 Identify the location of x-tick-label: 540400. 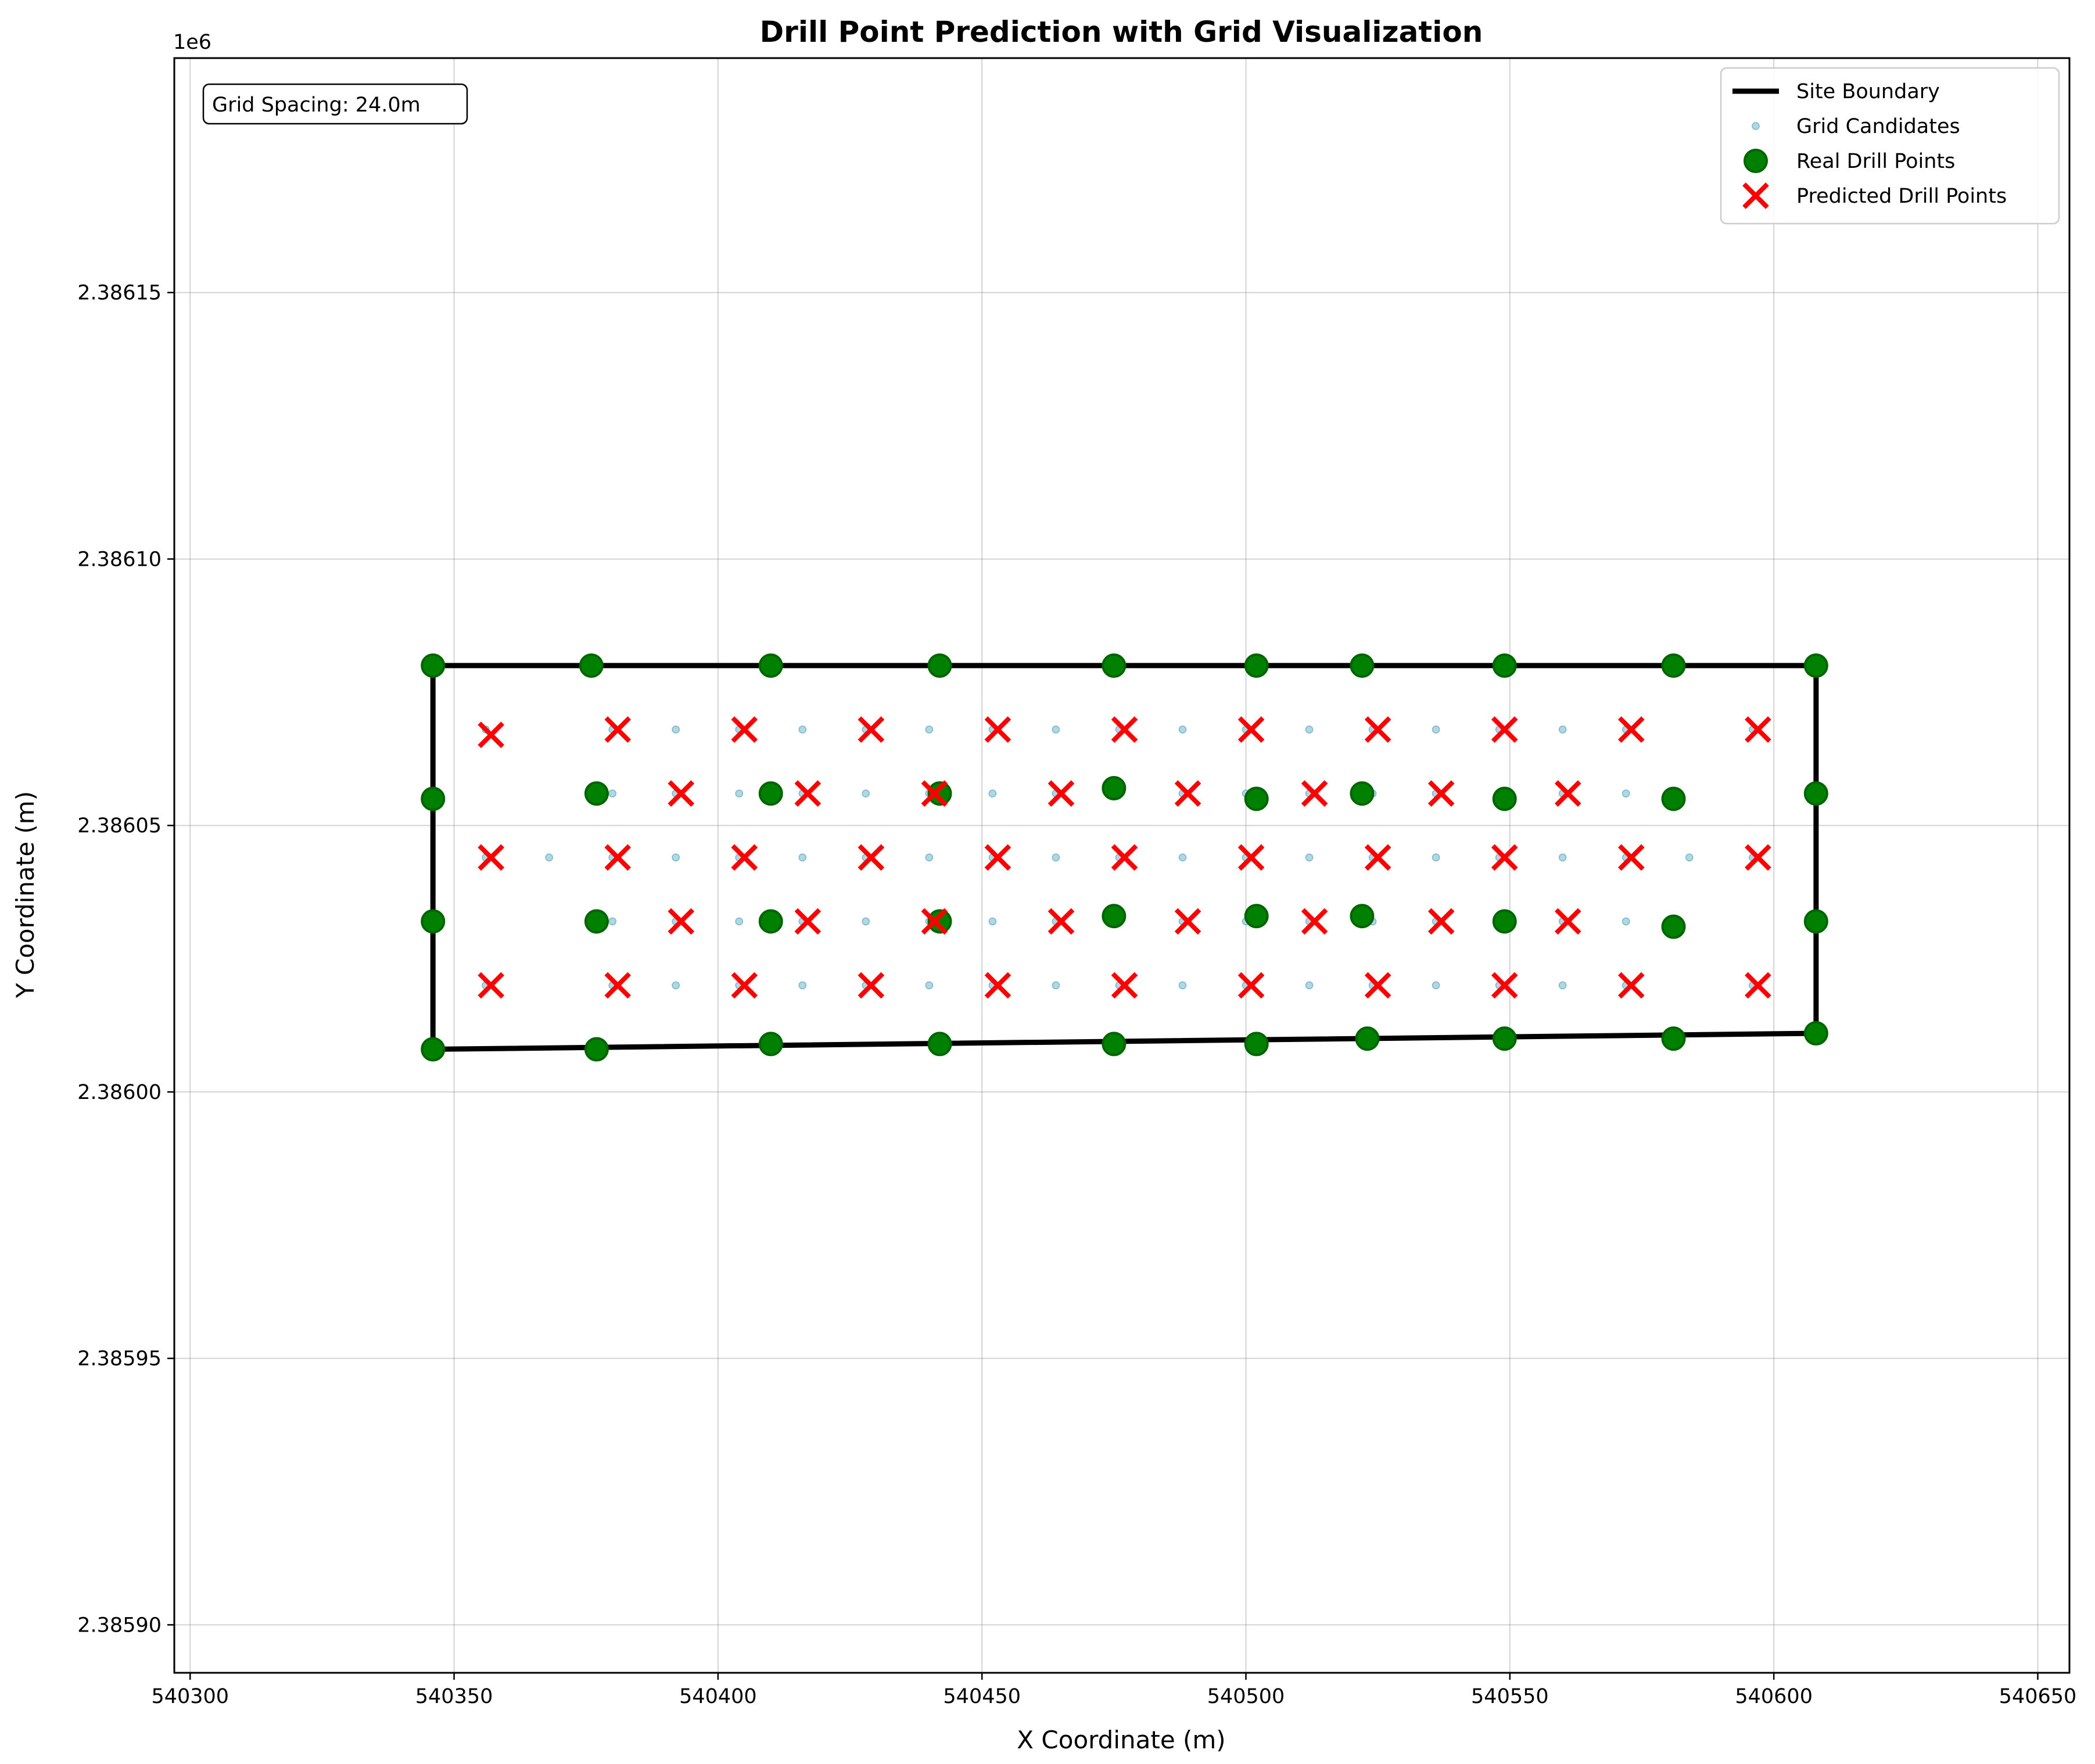
(718, 1696).